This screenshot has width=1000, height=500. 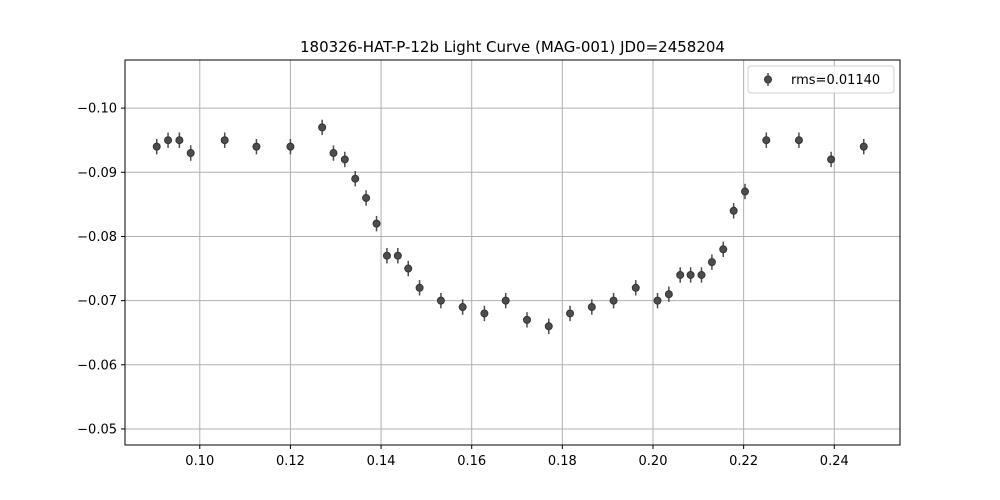 I want to click on y-tick-label: −0.07, so click(x=97, y=301).